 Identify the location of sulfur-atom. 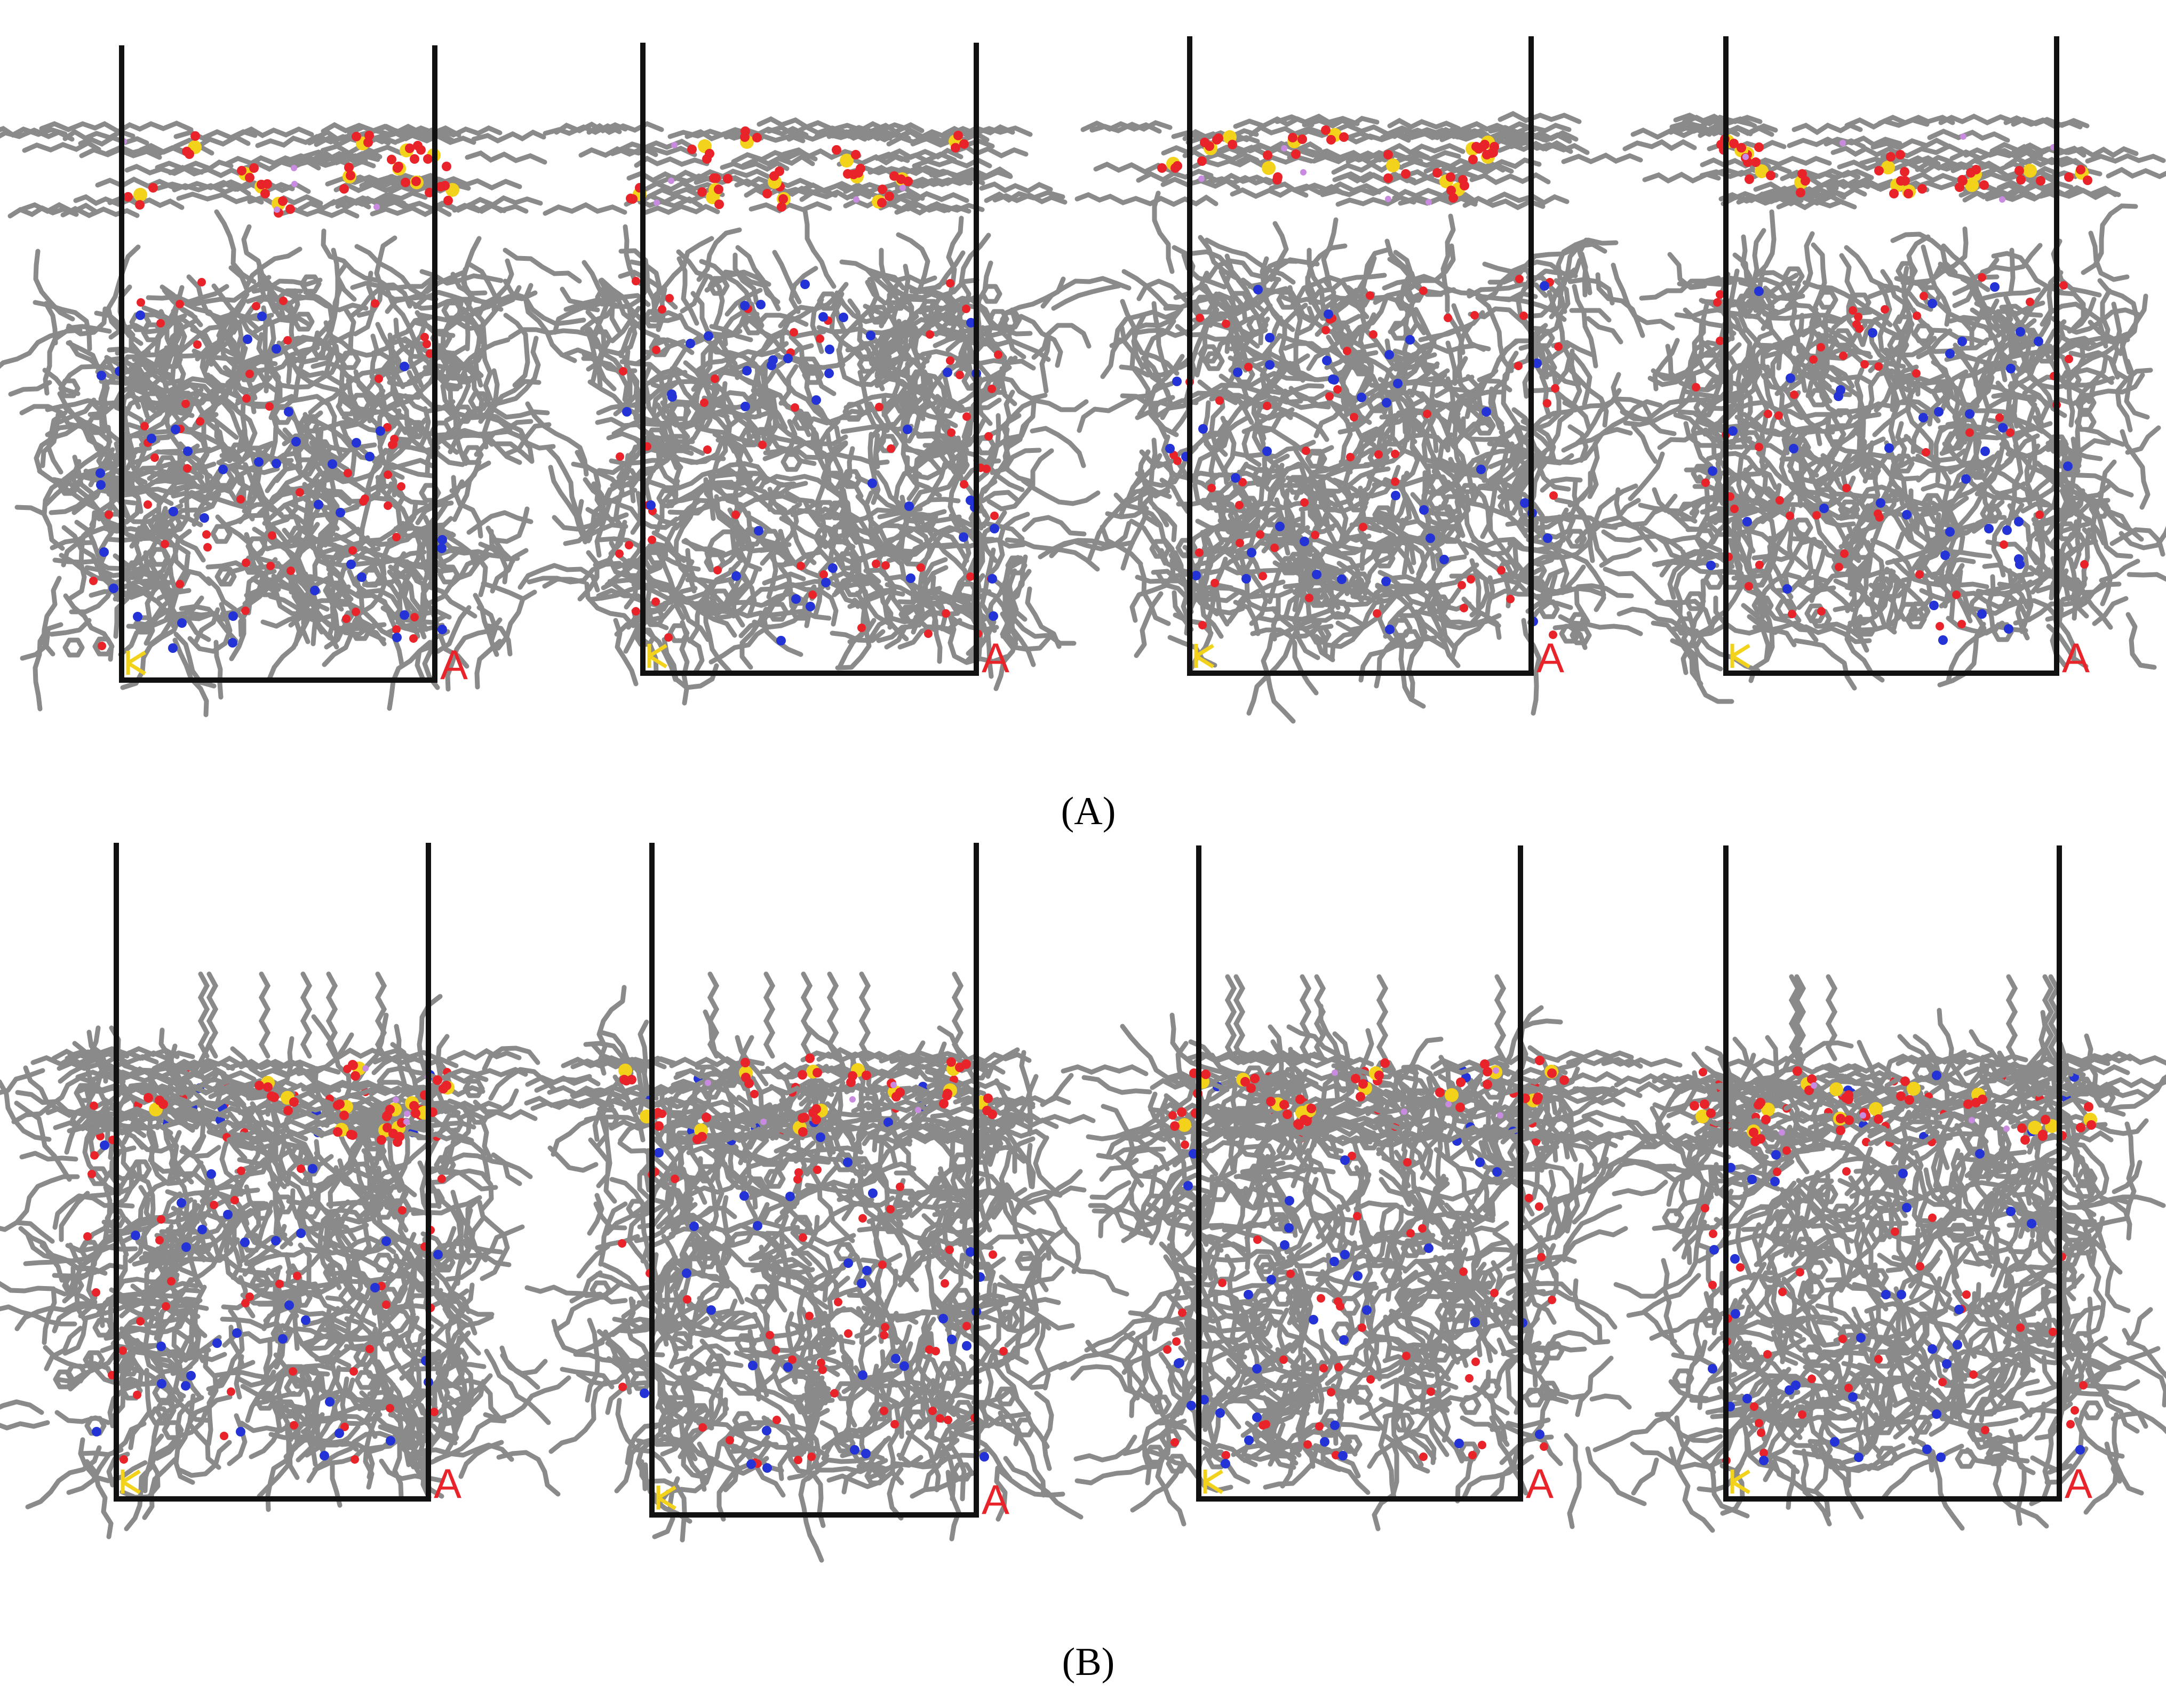
(1702, 1116).